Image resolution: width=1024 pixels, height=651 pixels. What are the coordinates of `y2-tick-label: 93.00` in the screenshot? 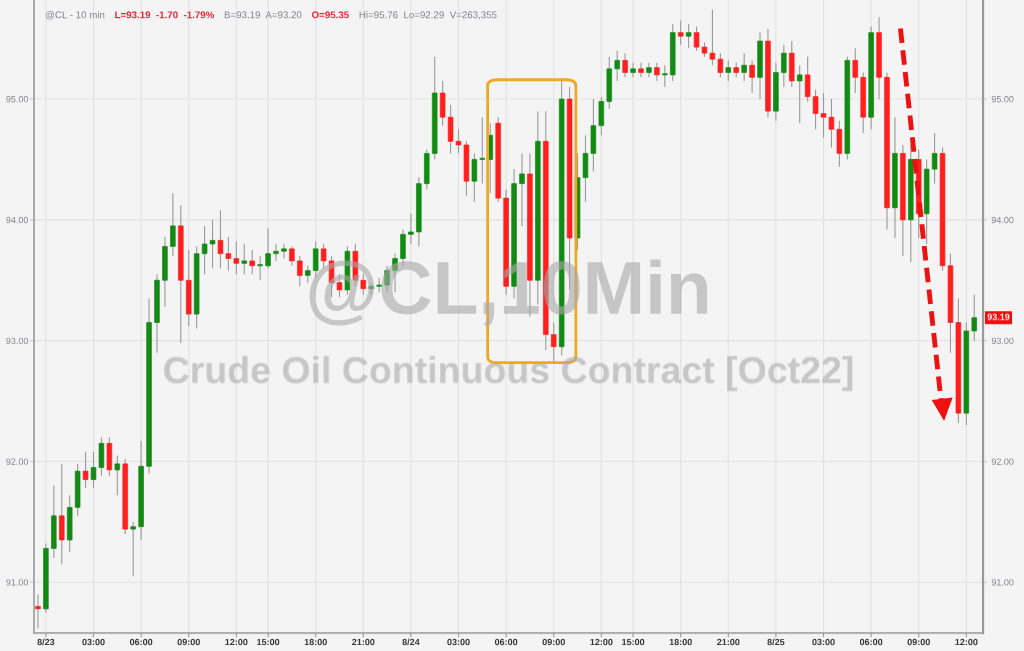 It's located at (1002, 341).